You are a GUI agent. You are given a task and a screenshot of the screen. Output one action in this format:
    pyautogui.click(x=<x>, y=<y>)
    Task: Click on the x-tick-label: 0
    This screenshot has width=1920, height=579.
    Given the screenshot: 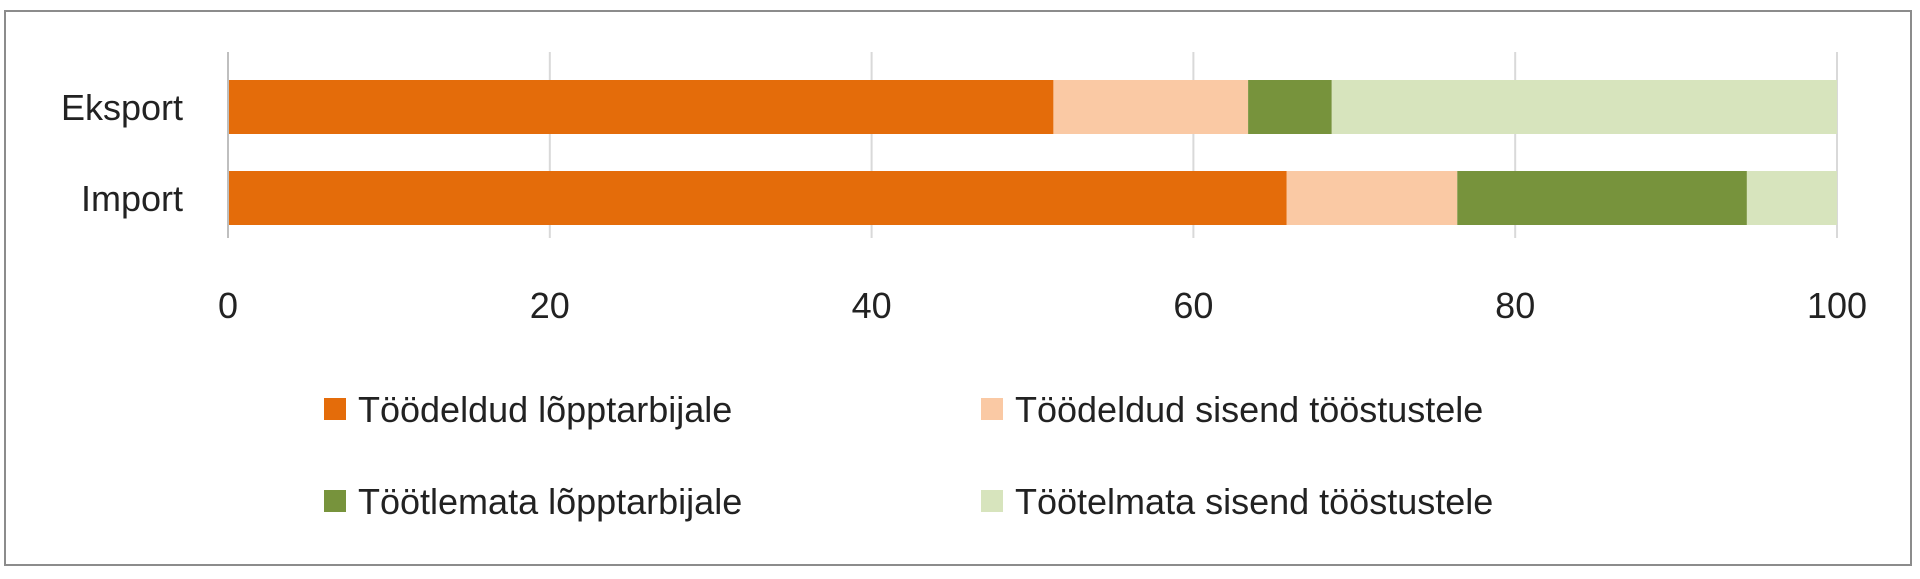 What is the action you would take?
    pyautogui.click(x=228, y=305)
    